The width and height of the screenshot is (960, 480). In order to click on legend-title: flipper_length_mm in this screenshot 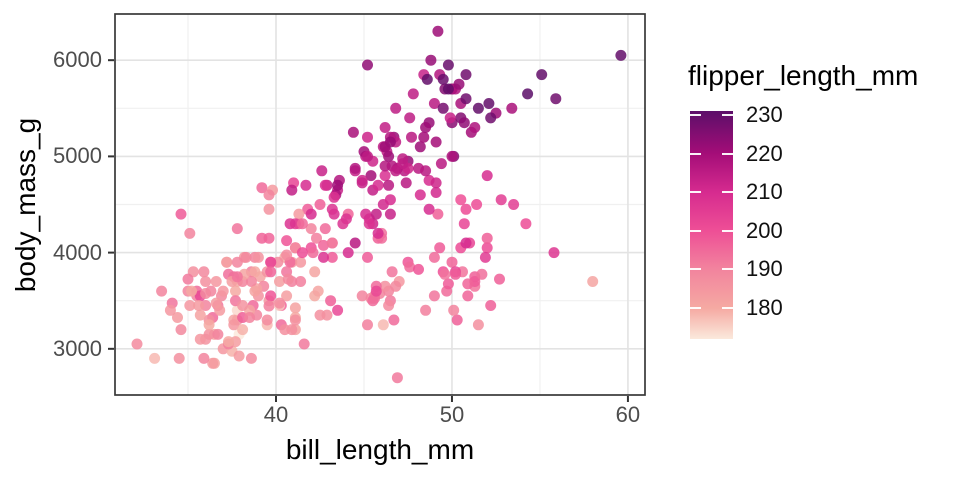, I will do `click(803, 75)`.